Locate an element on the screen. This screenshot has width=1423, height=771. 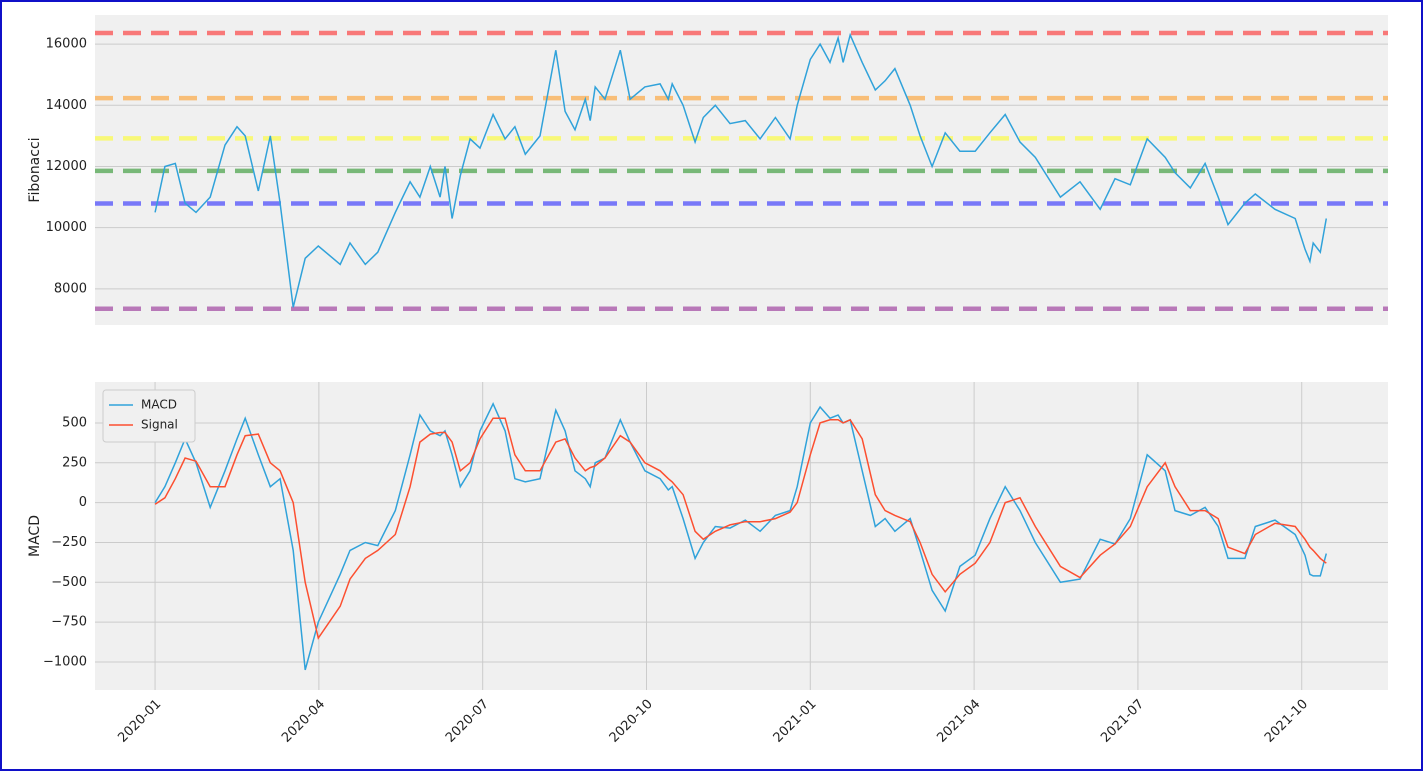
x-tick-label: 2021-04 is located at coordinates (958, 721).